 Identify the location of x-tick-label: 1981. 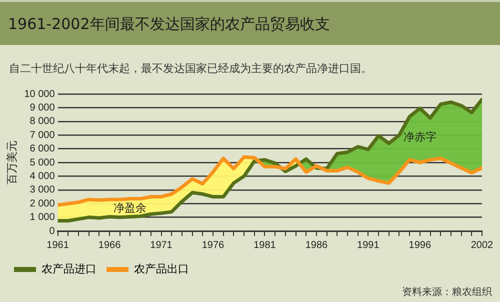
(265, 245).